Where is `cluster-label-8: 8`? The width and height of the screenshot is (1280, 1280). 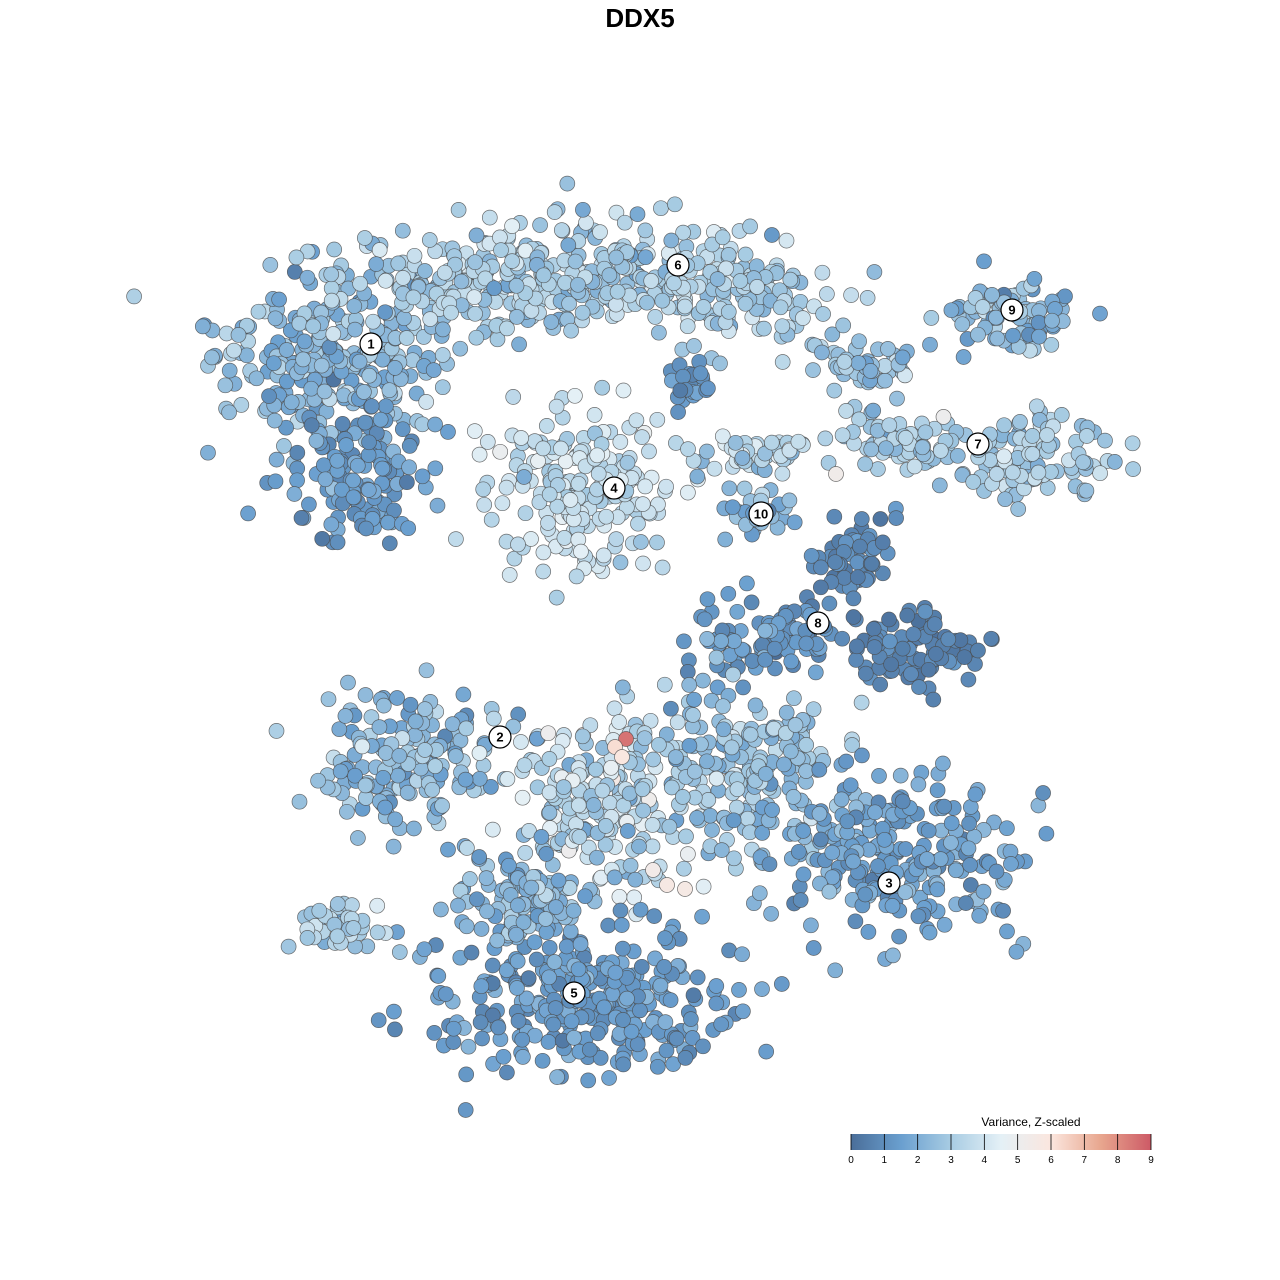
cluster-label-8: 8 is located at coordinates (818, 623).